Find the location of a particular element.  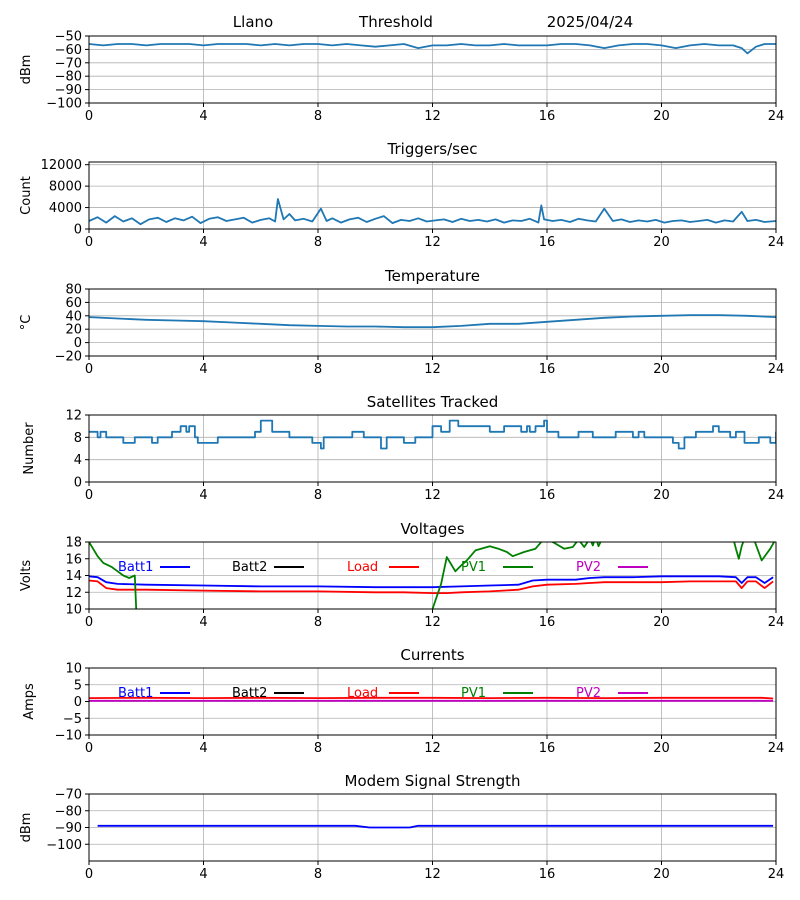

y-axis-label: Amps is located at coordinates (29, 701).